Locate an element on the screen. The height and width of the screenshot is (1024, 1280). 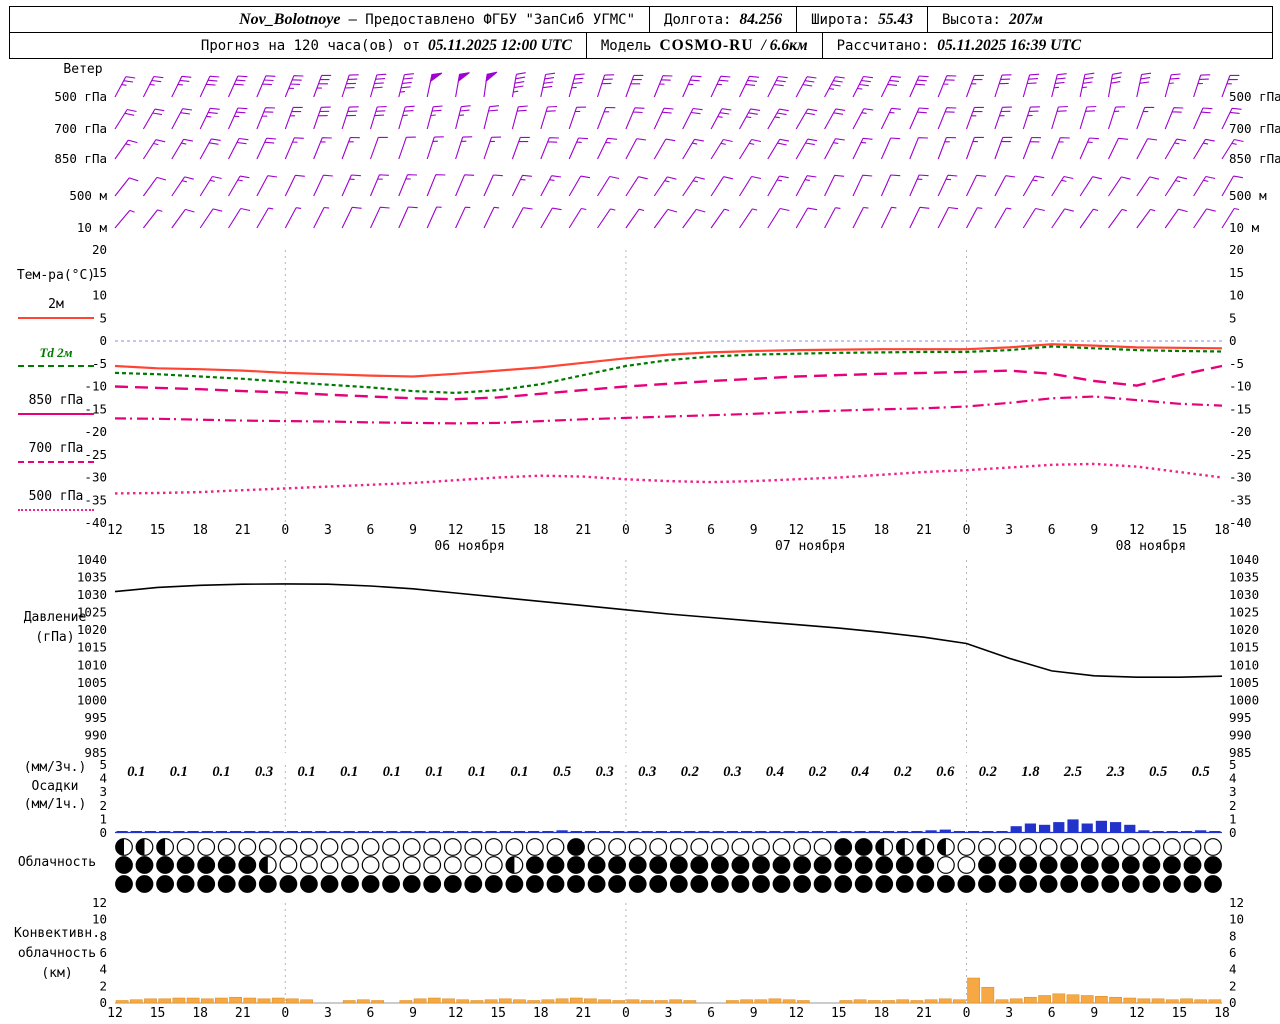
hour-tick-label-bottom: 18 is located at coordinates (1222, 1013).